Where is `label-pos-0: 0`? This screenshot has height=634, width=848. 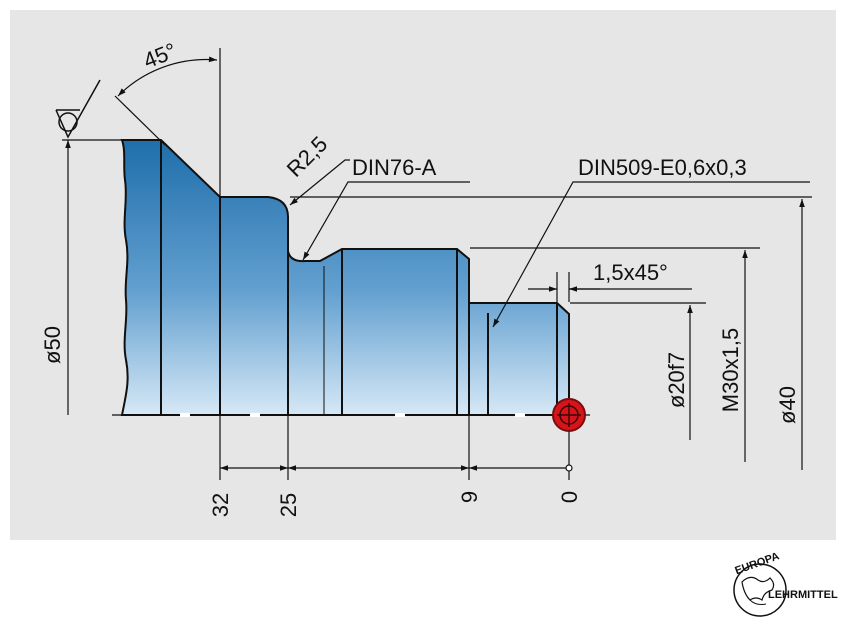
label-pos-0: 0 is located at coordinates (569, 497).